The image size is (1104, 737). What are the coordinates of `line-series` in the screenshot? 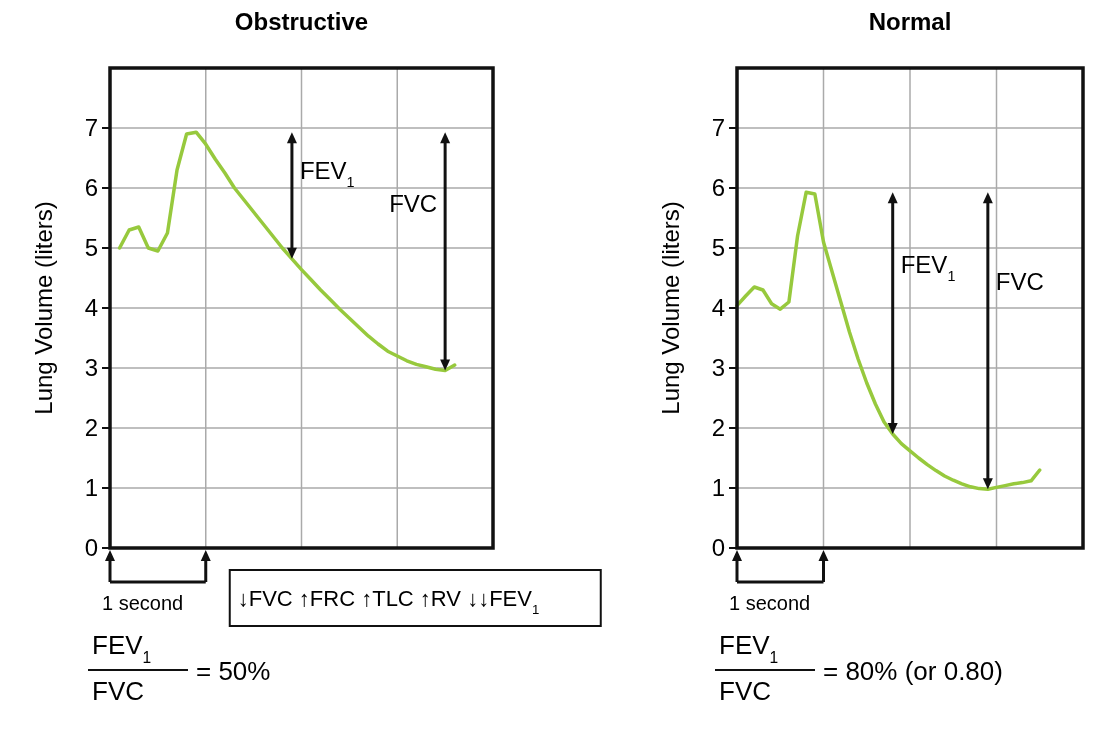 It's located at (287, 251).